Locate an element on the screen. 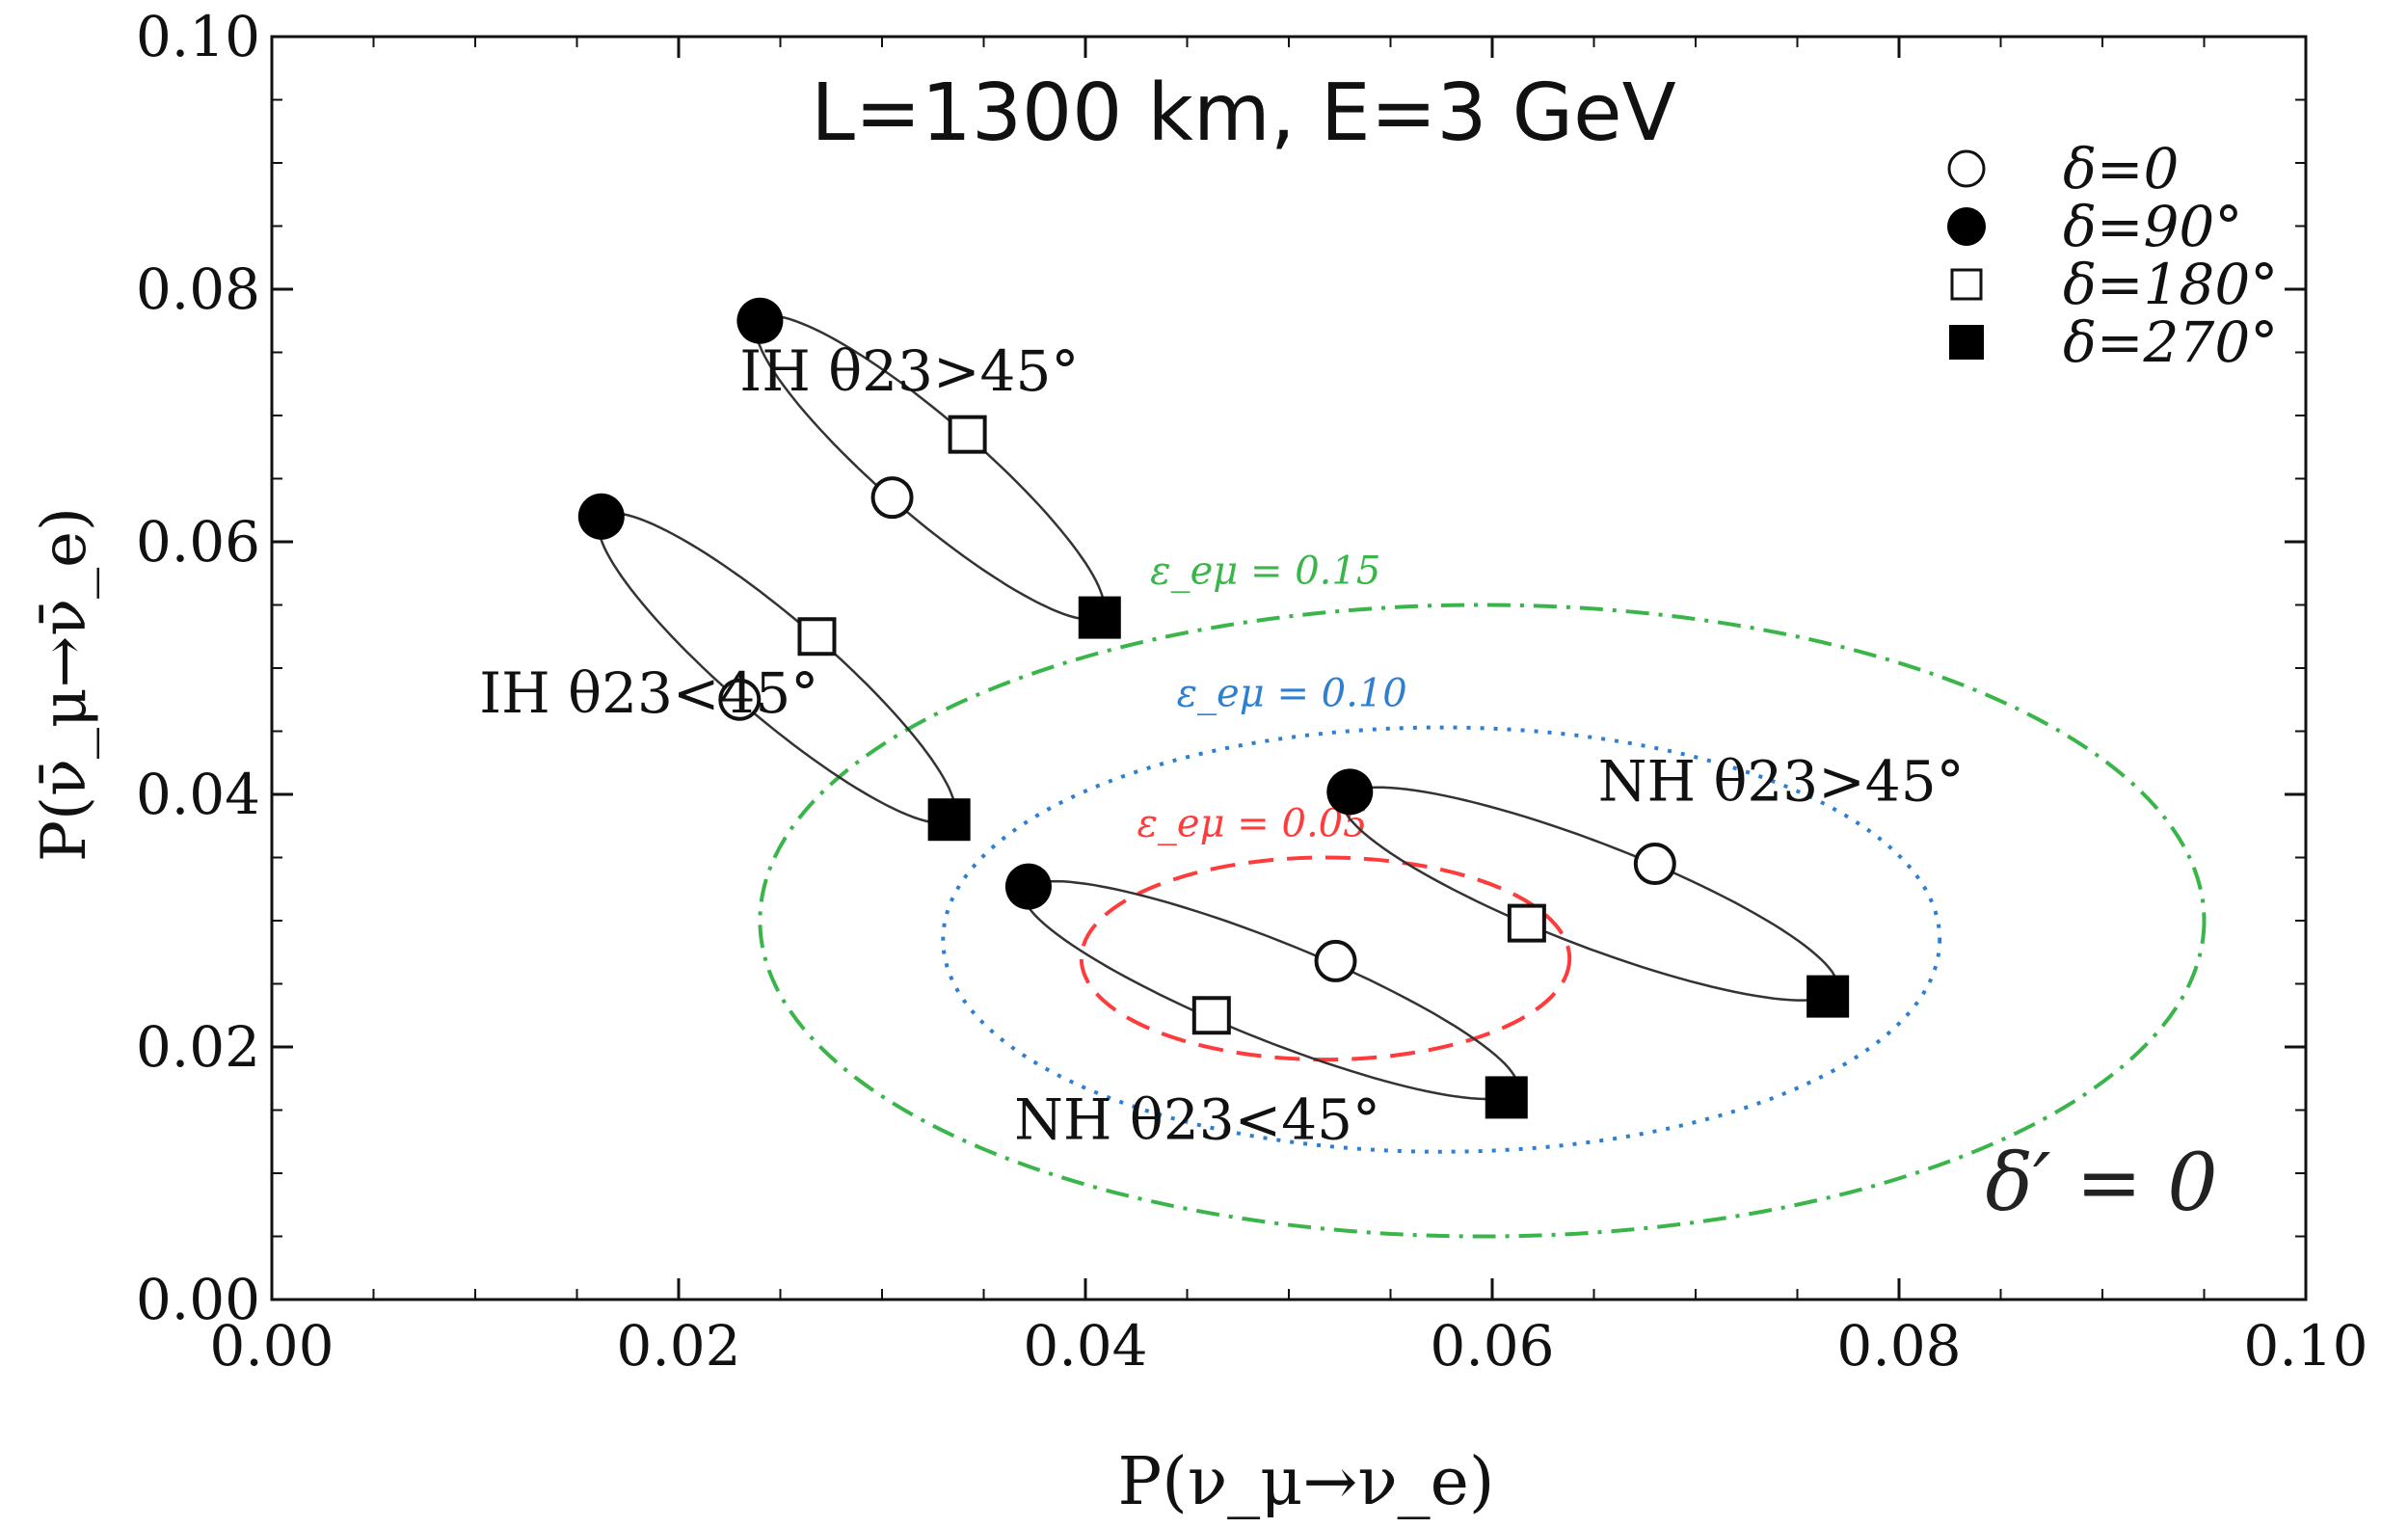 Image resolution: width=2408 pixels, height=1528 pixels. ellipse-label: NH θ23<45° is located at coordinates (1197, 1120).